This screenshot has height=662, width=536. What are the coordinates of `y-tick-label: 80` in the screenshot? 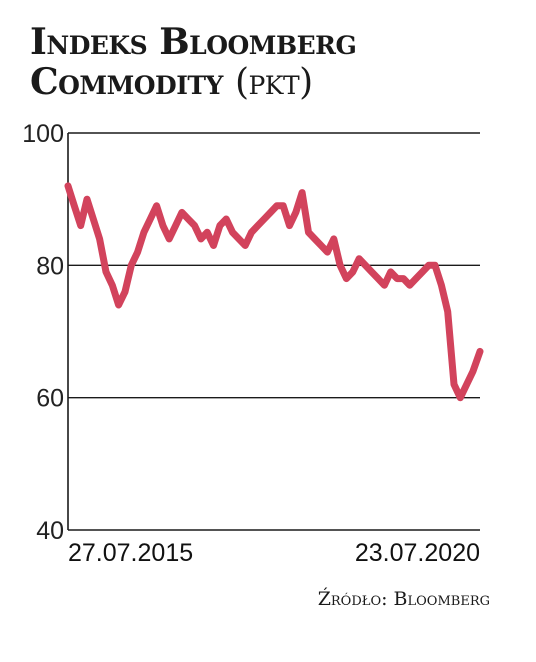 It's located at (50, 266).